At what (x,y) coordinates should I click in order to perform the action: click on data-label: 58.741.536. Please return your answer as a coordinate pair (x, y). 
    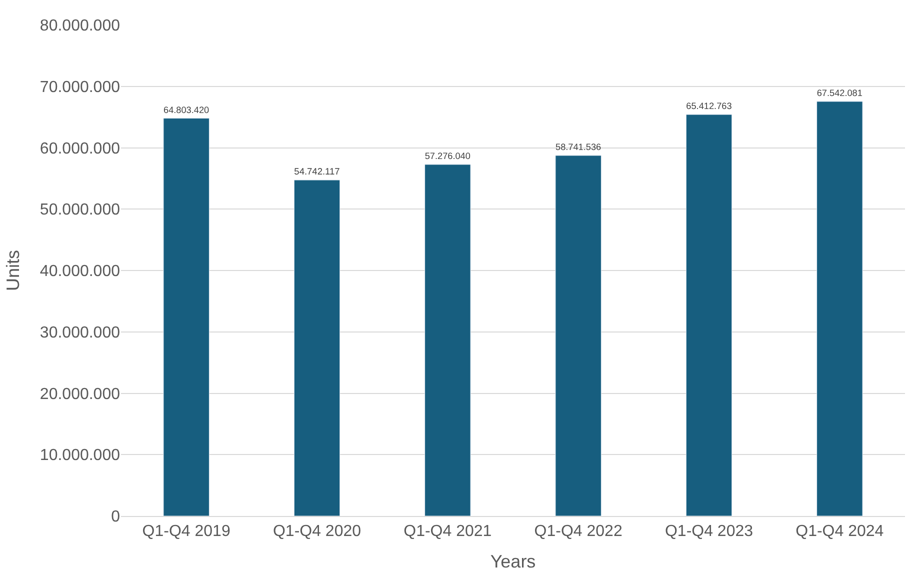
    Looking at the image, I should click on (579, 147).